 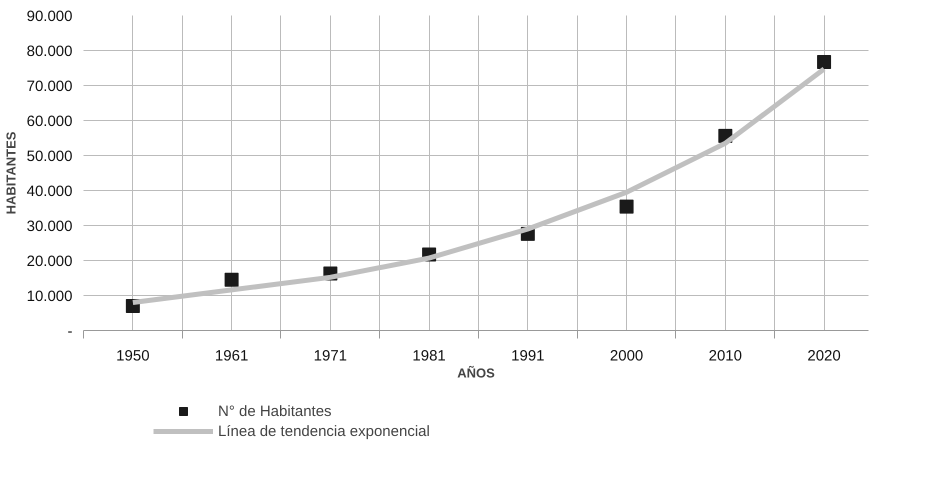 What do you see at coordinates (49, 86) in the screenshot?
I see `y-tick-label: 70.000` at bounding box center [49, 86].